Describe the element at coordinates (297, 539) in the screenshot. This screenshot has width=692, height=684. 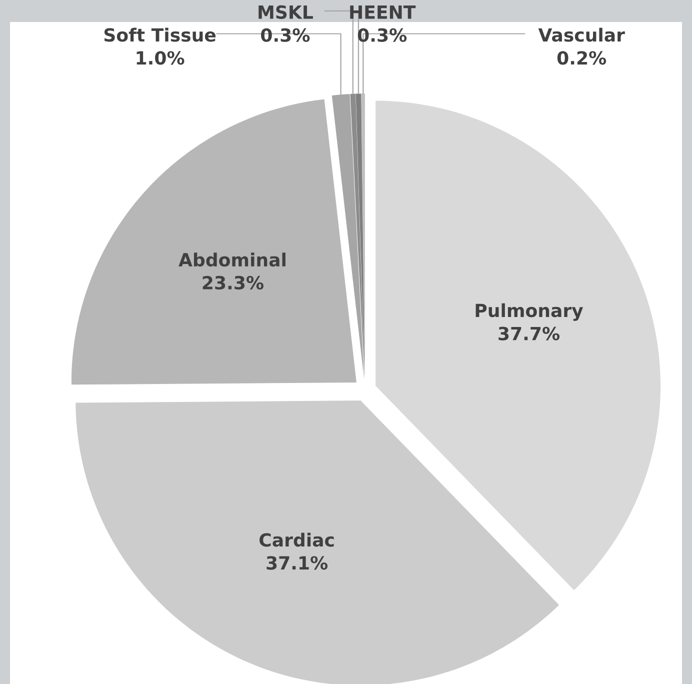
I see `slice-label: Cardiac` at that location.